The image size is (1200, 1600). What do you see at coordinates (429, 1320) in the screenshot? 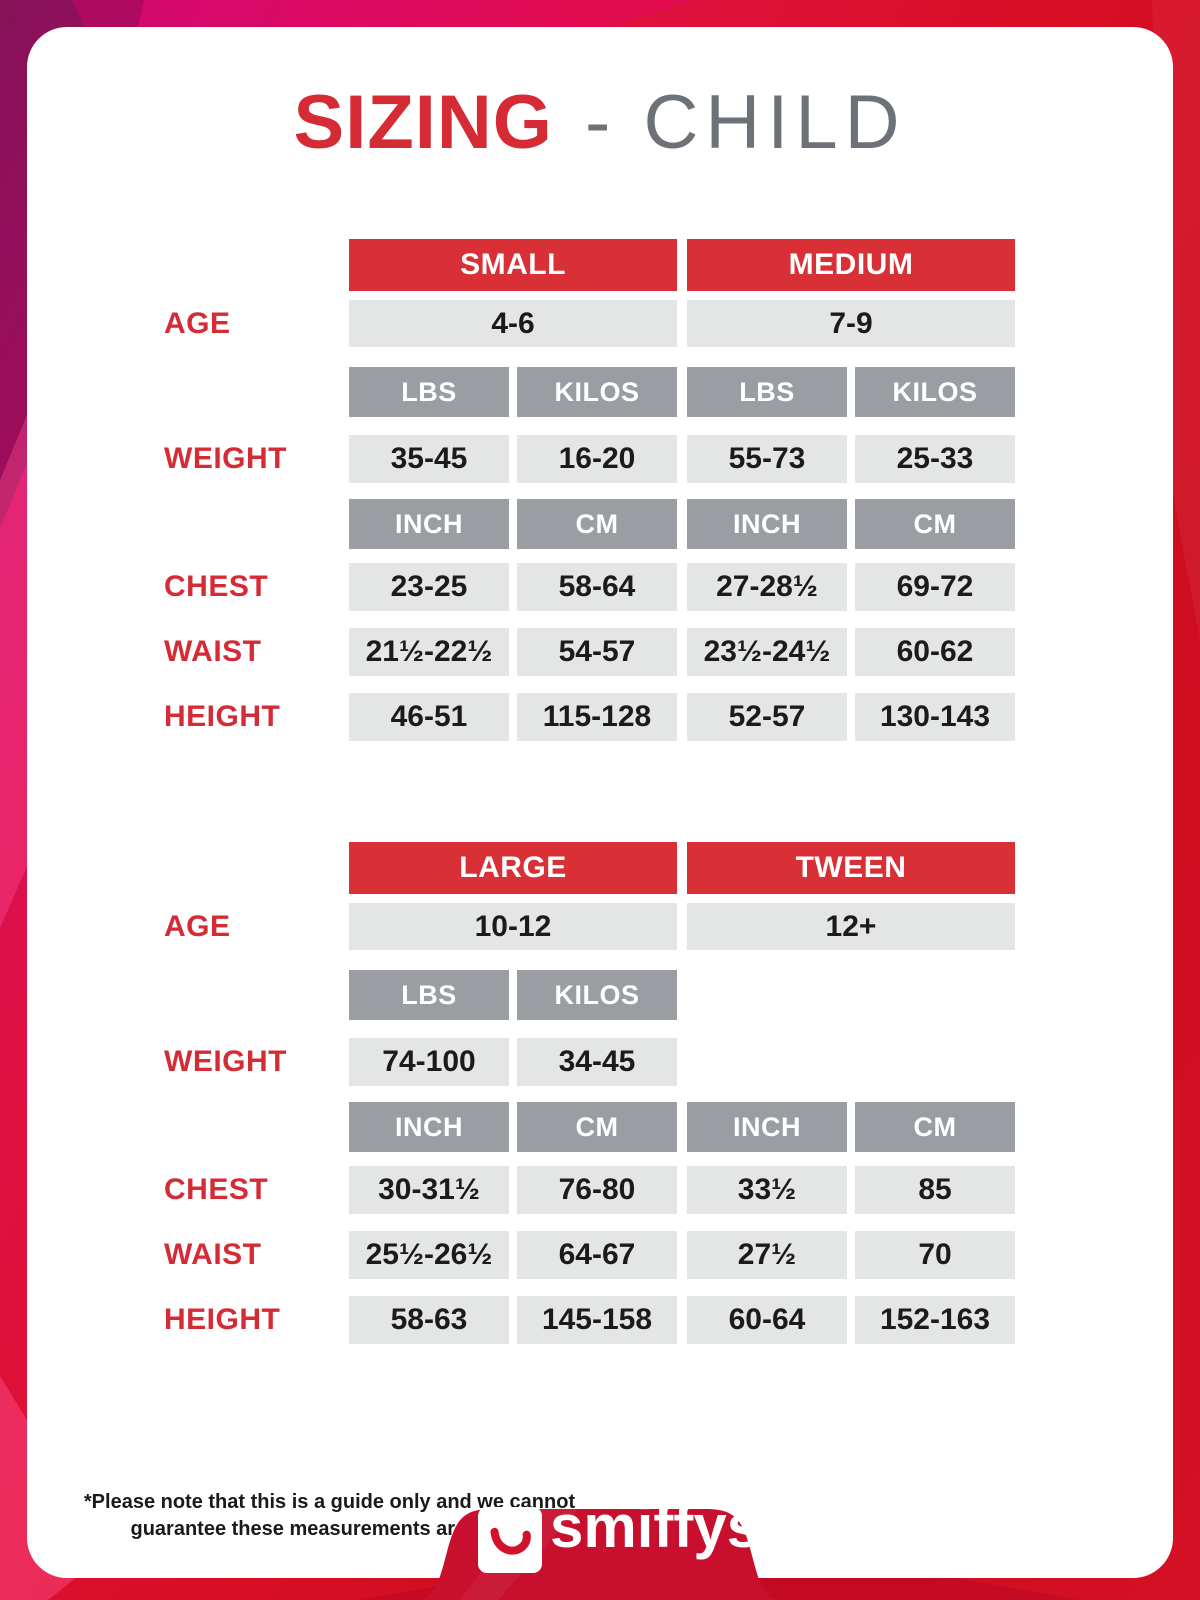
I see `height-large-inch: 58-63` at bounding box center [429, 1320].